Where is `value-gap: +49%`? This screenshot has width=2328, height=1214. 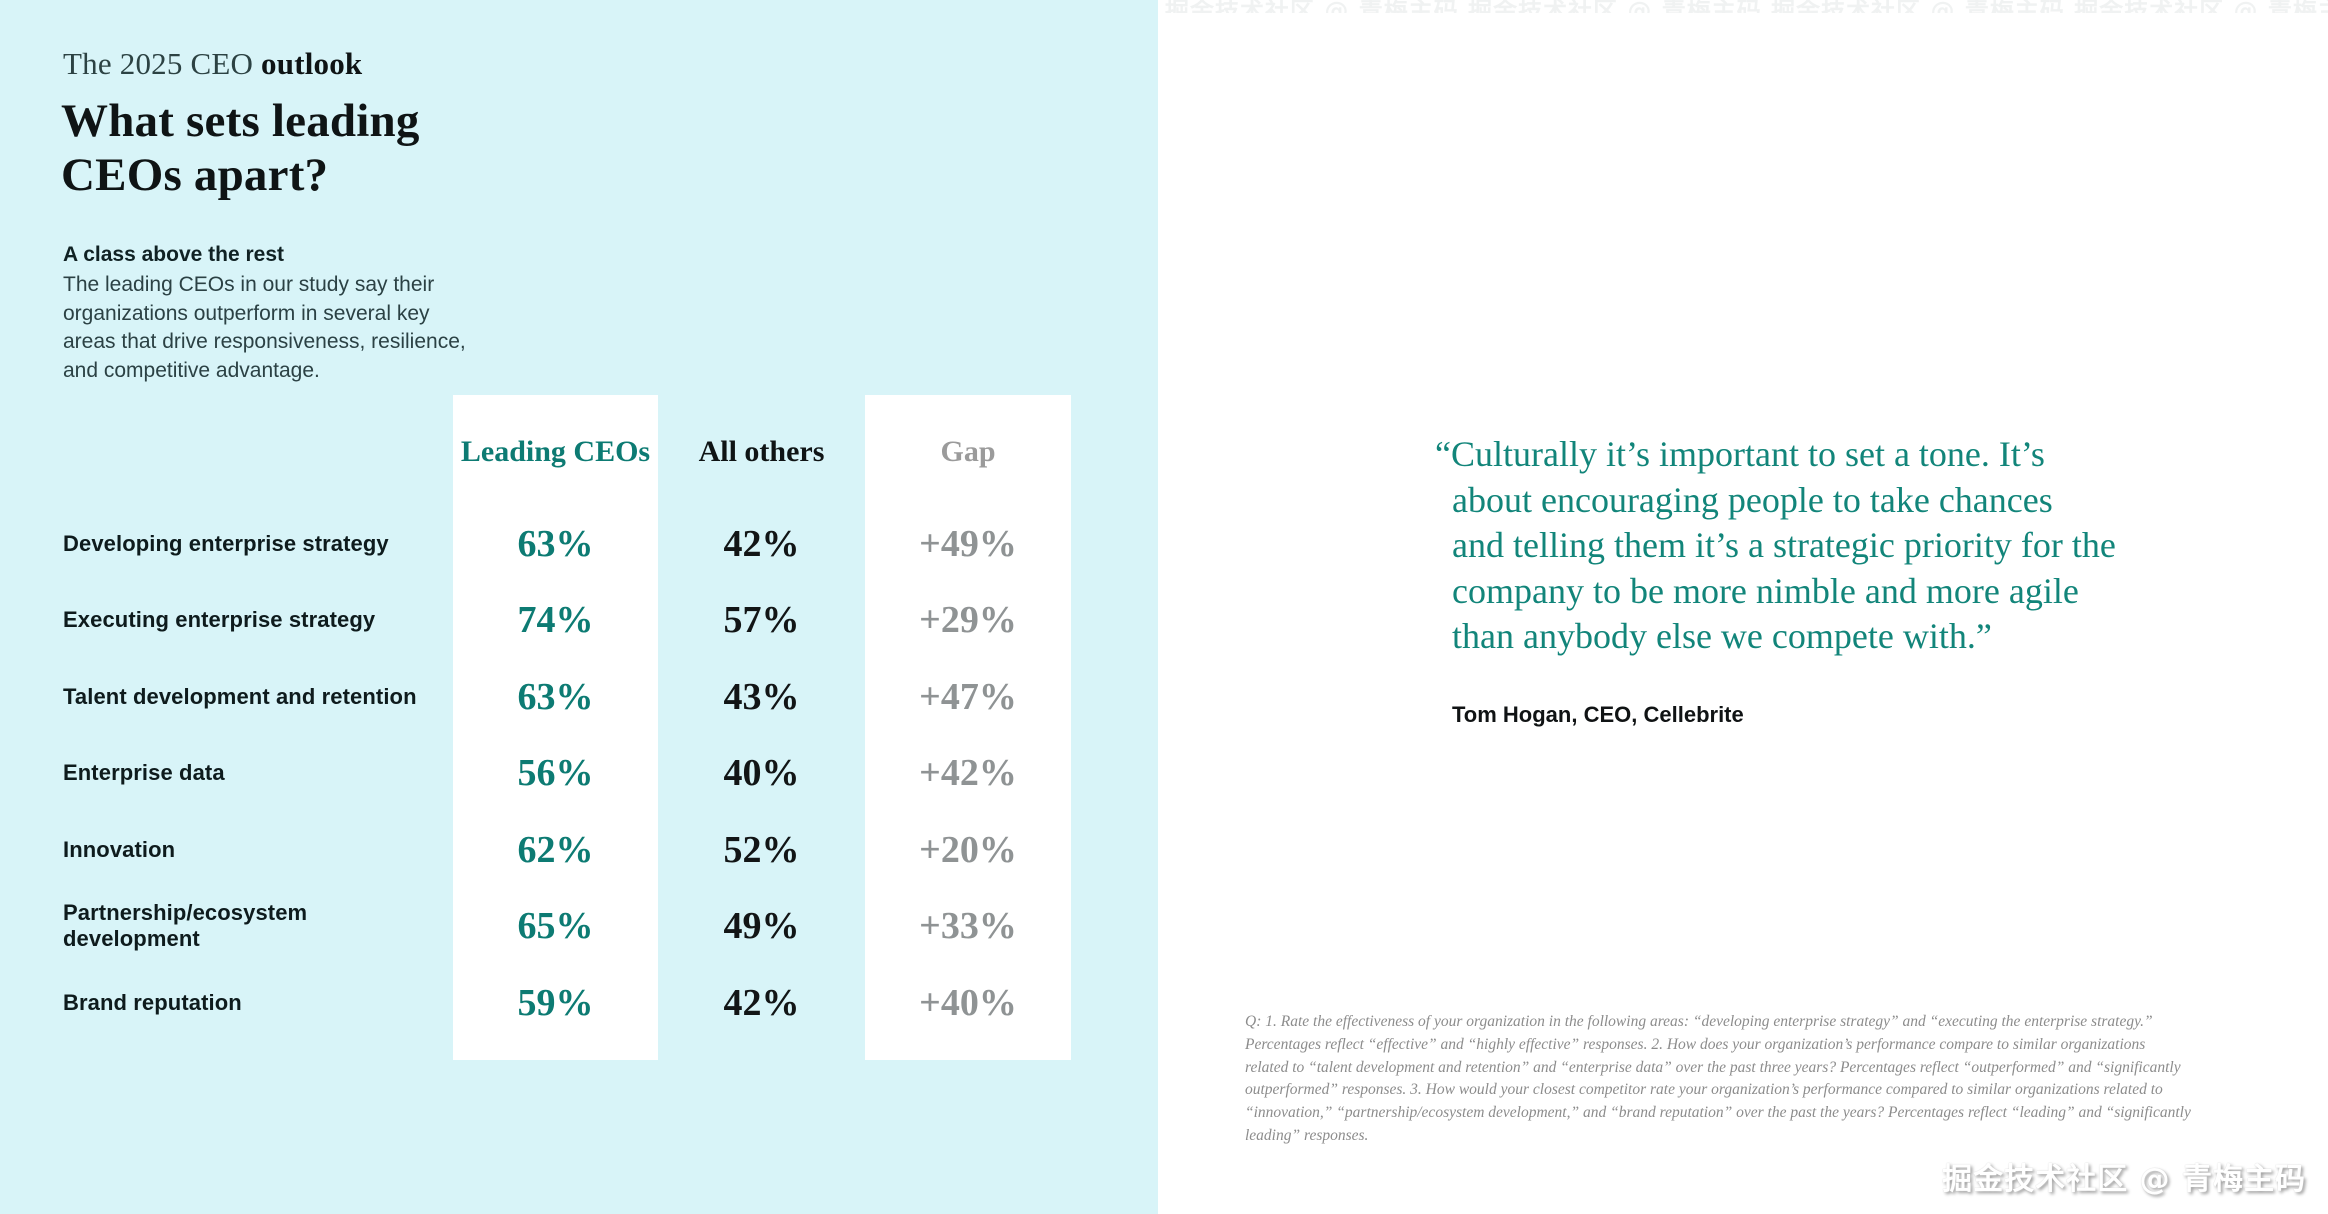 value-gap: +49% is located at coordinates (968, 543).